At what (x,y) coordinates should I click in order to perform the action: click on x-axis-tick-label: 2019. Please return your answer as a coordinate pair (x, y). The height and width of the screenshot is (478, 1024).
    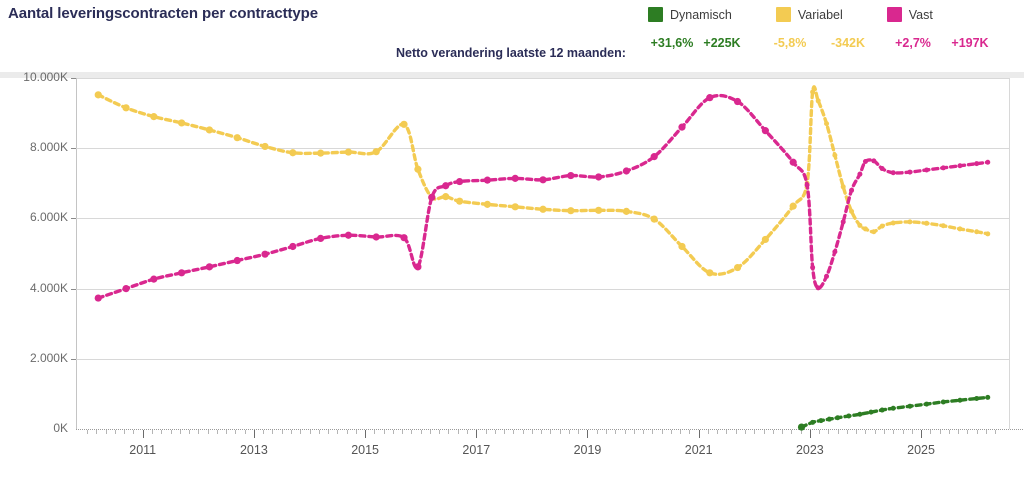
    Looking at the image, I should click on (587, 450).